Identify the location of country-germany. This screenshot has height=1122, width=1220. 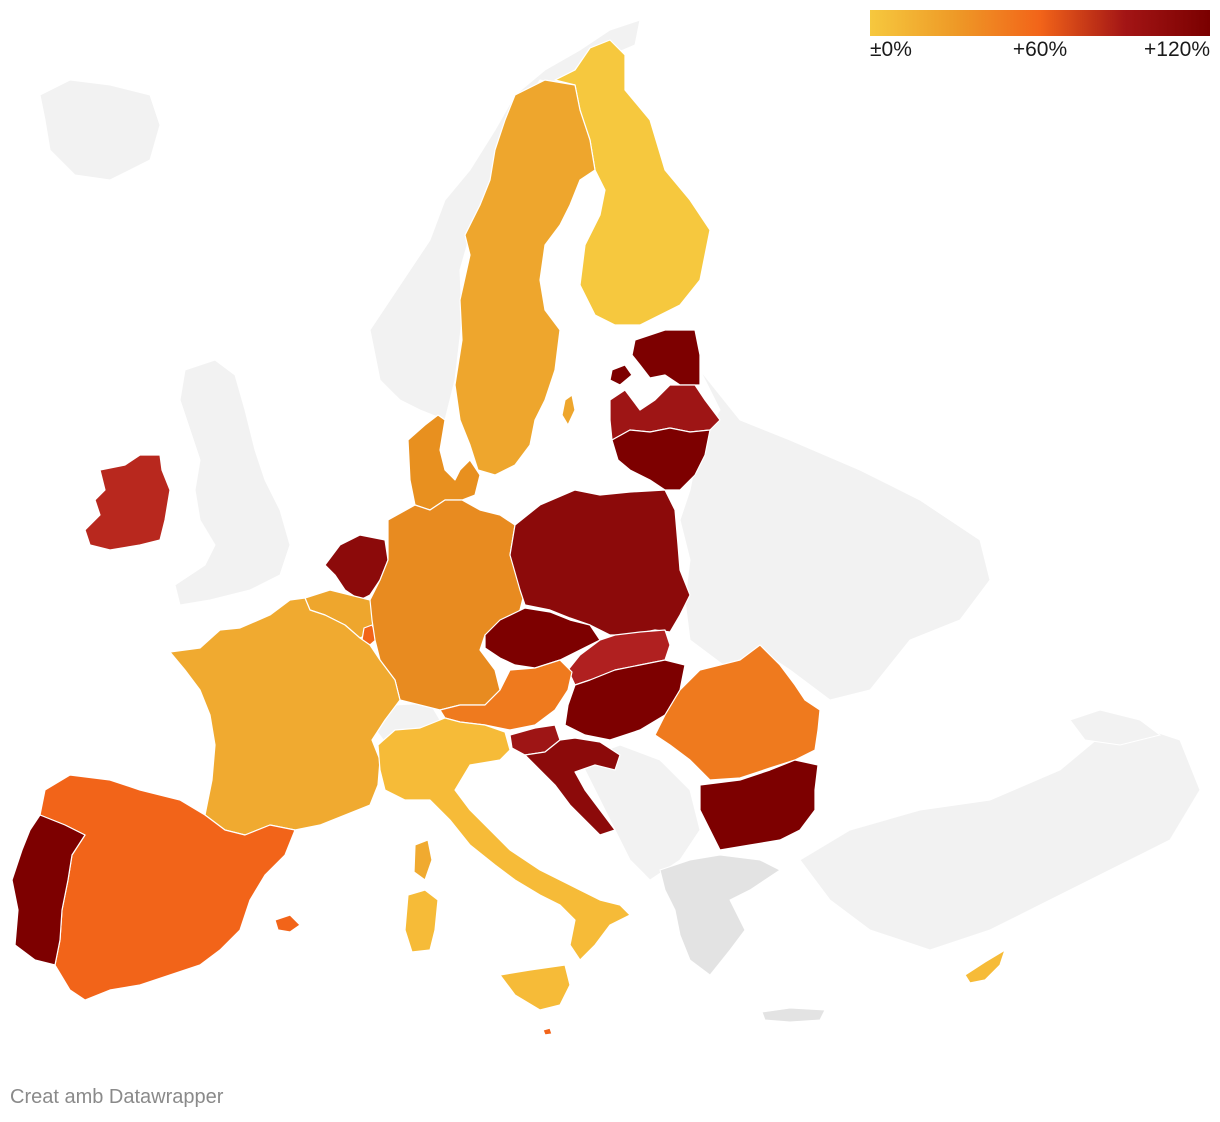
(447, 605).